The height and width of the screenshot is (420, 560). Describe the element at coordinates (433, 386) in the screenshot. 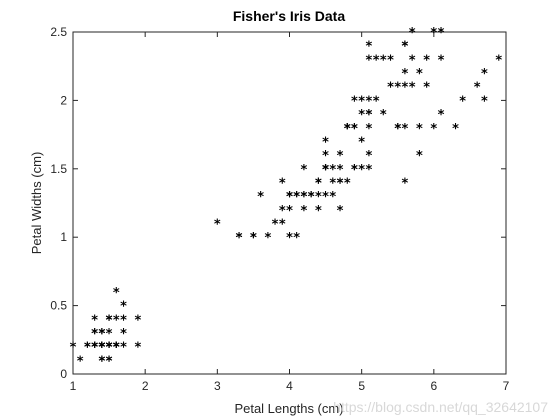

I see `x-tick-label: 6` at that location.